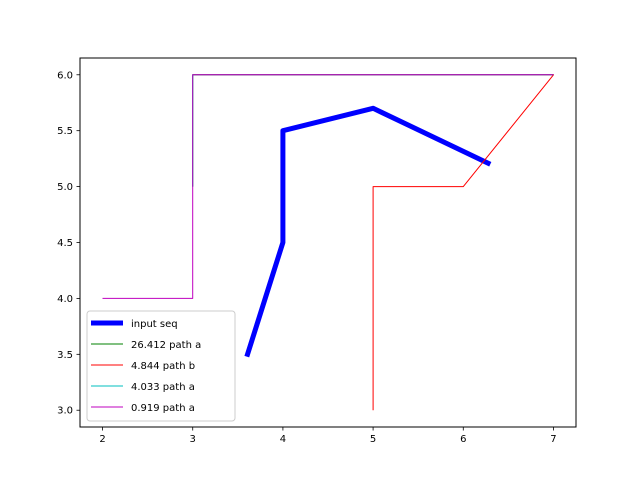  Describe the element at coordinates (65, 411) in the screenshot. I see `y-tick-label: 3.0` at that location.